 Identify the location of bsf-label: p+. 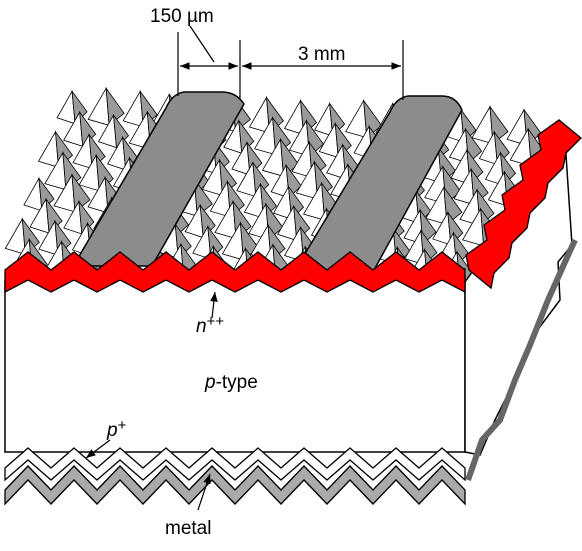
(116, 429).